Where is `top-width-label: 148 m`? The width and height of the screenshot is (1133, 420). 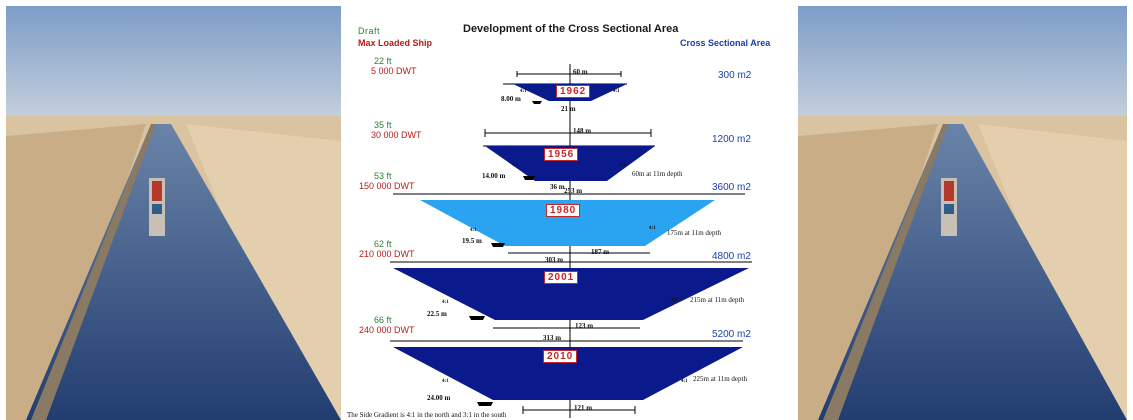 top-width-label: 148 m is located at coordinates (582, 131).